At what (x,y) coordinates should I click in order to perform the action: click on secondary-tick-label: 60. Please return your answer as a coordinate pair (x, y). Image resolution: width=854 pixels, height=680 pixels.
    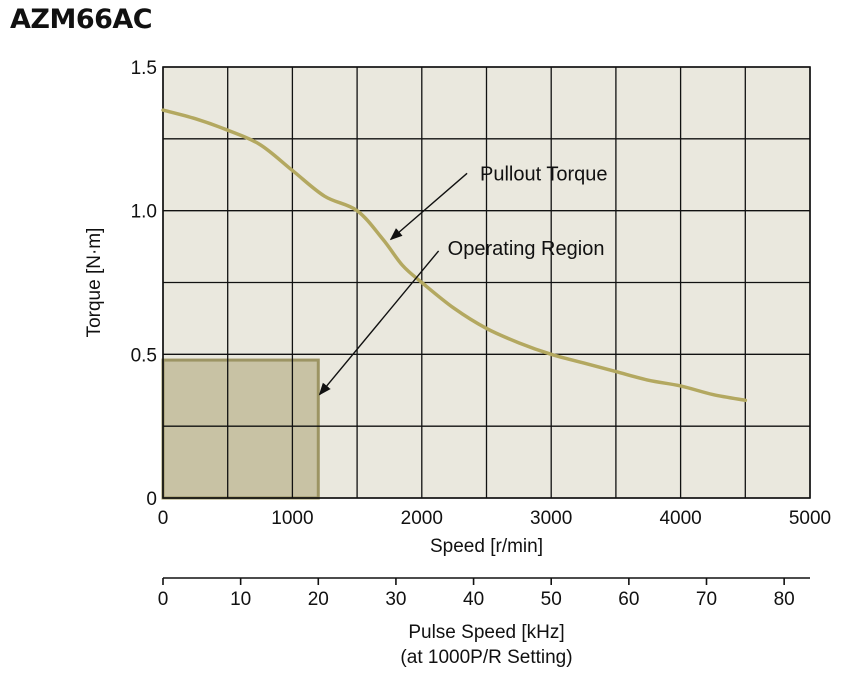
    Looking at the image, I should click on (628, 599).